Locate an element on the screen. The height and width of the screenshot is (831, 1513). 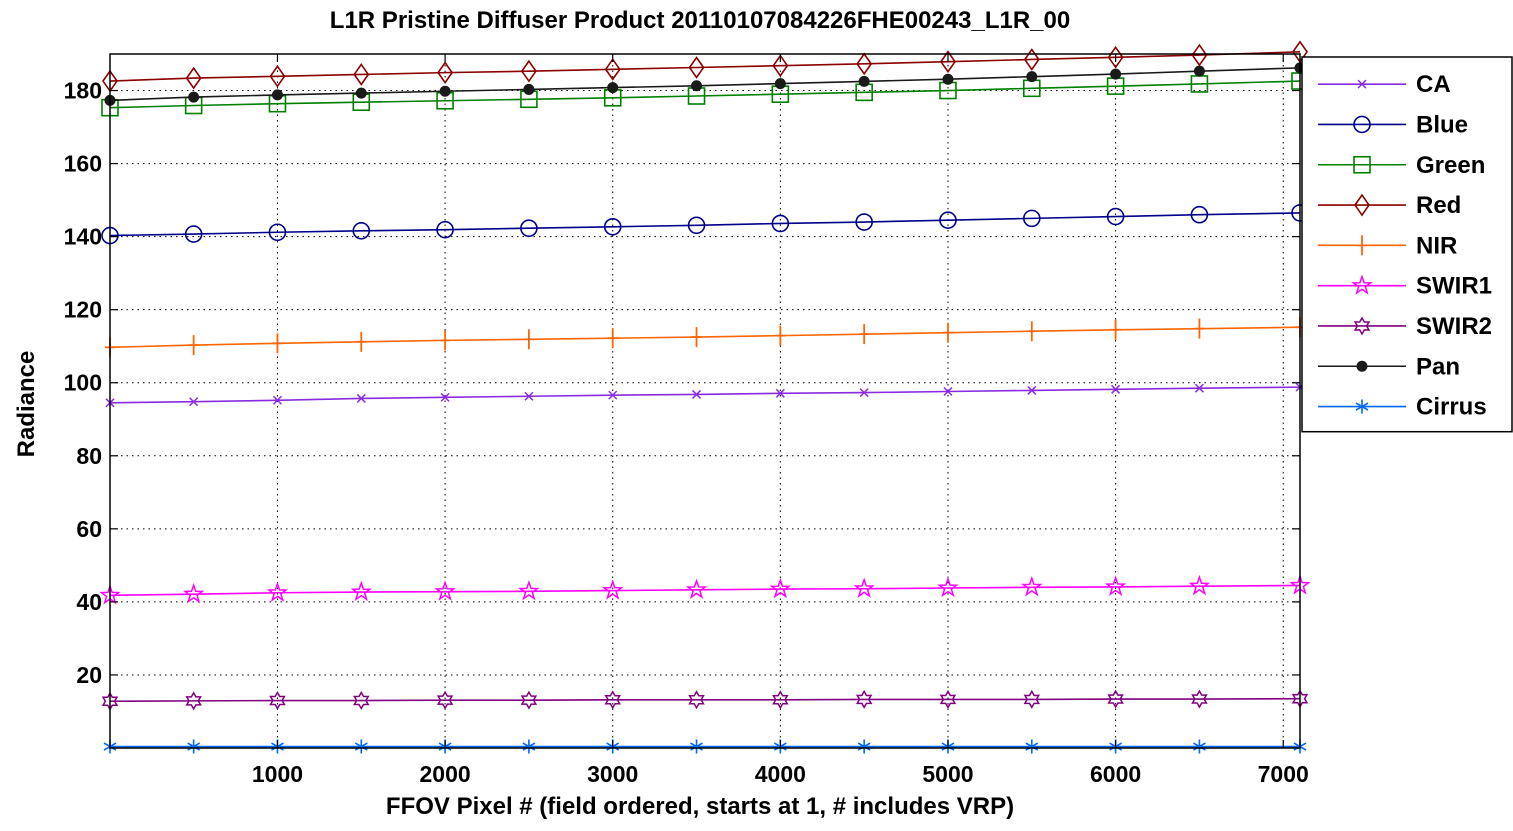
legend-item-ca: CA is located at coordinates (1384, 84).